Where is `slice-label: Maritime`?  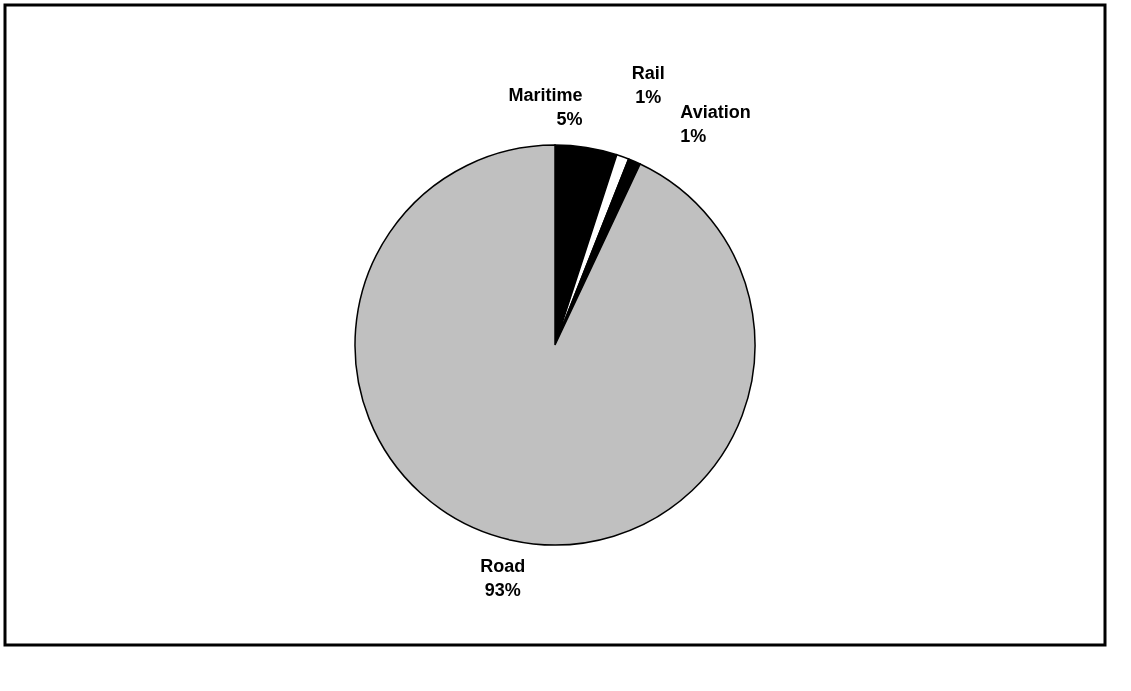 slice-label: Maritime is located at coordinates (545, 94).